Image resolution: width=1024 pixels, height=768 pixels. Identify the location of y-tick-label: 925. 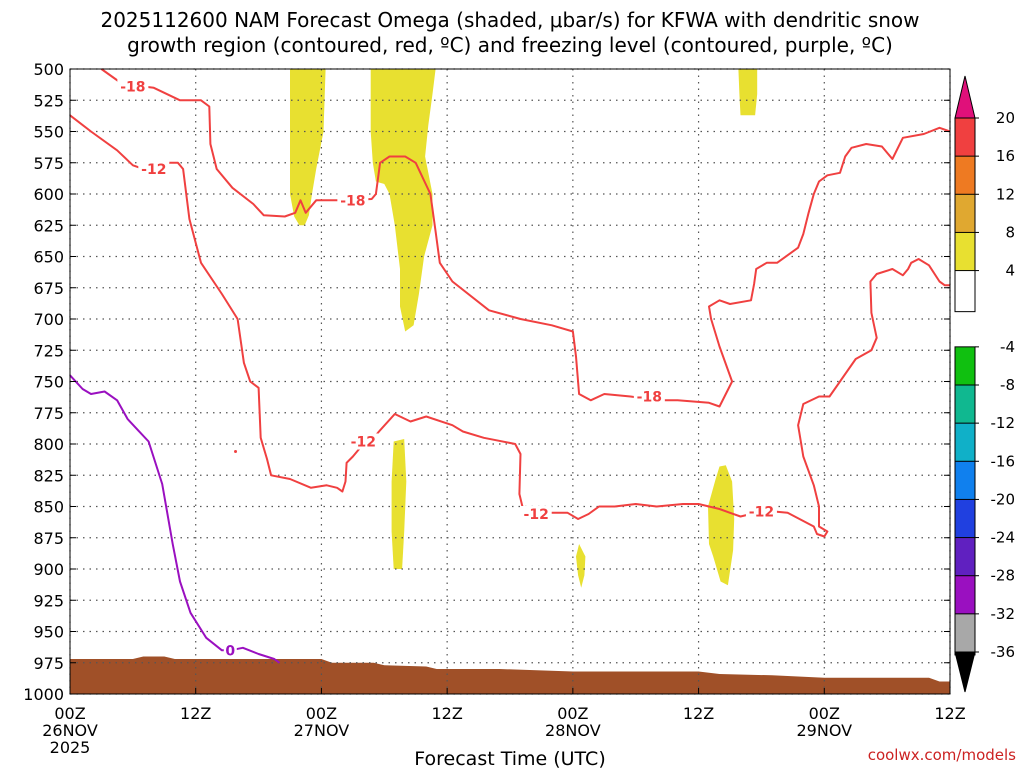
(48, 600).